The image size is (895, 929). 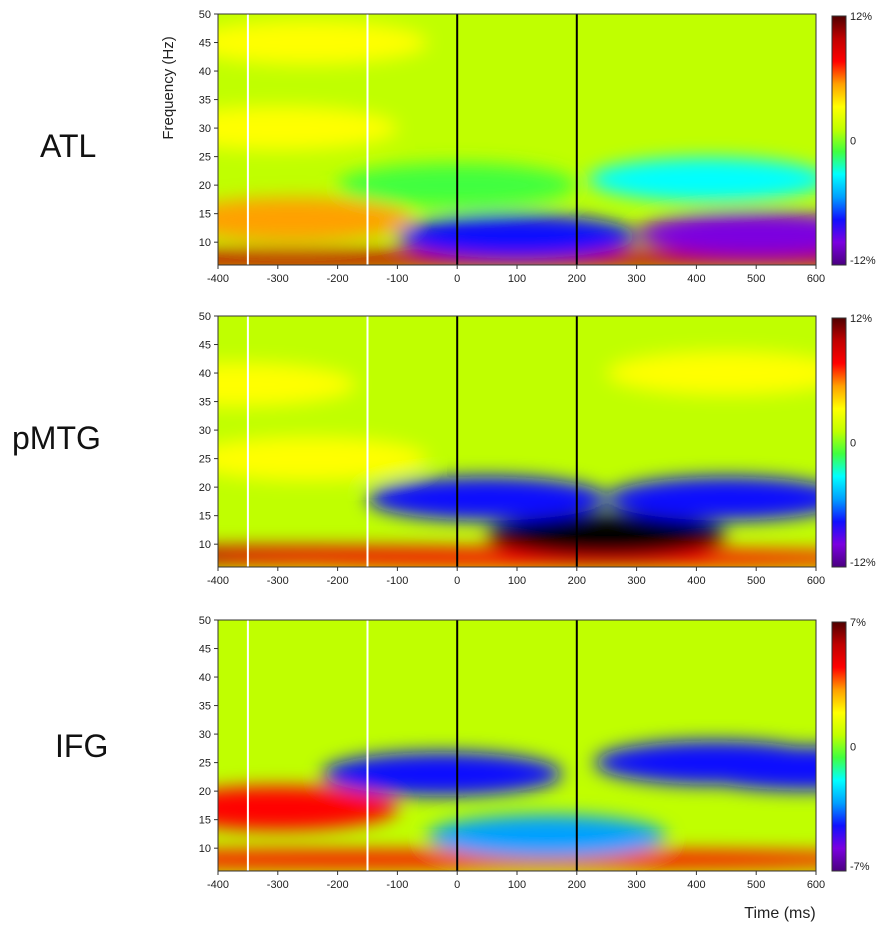 What do you see at coordinates (68, 146) in the screenshot?
I see `panel-label-atl: ATL` at bounding box center [68, 146].